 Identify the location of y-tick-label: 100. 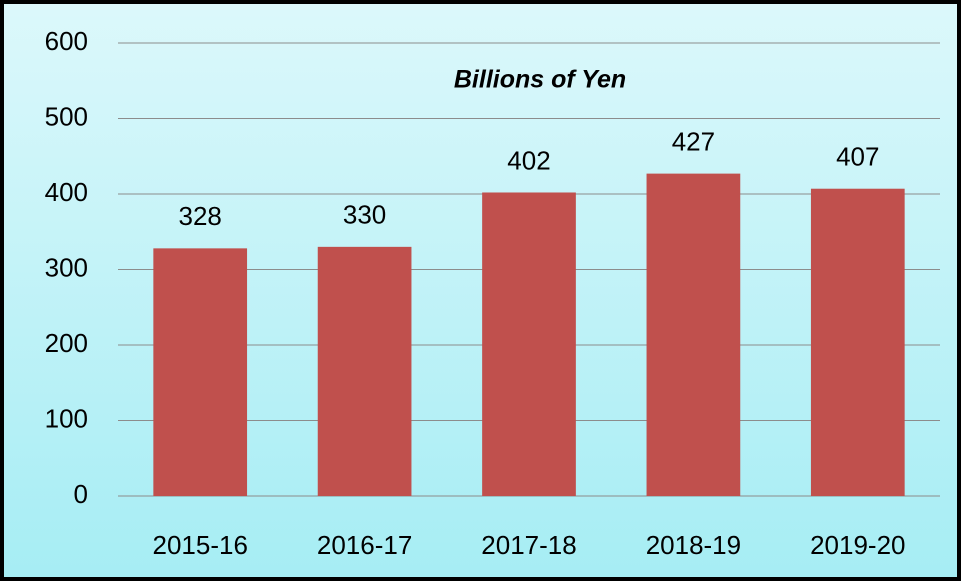
(66, 418).